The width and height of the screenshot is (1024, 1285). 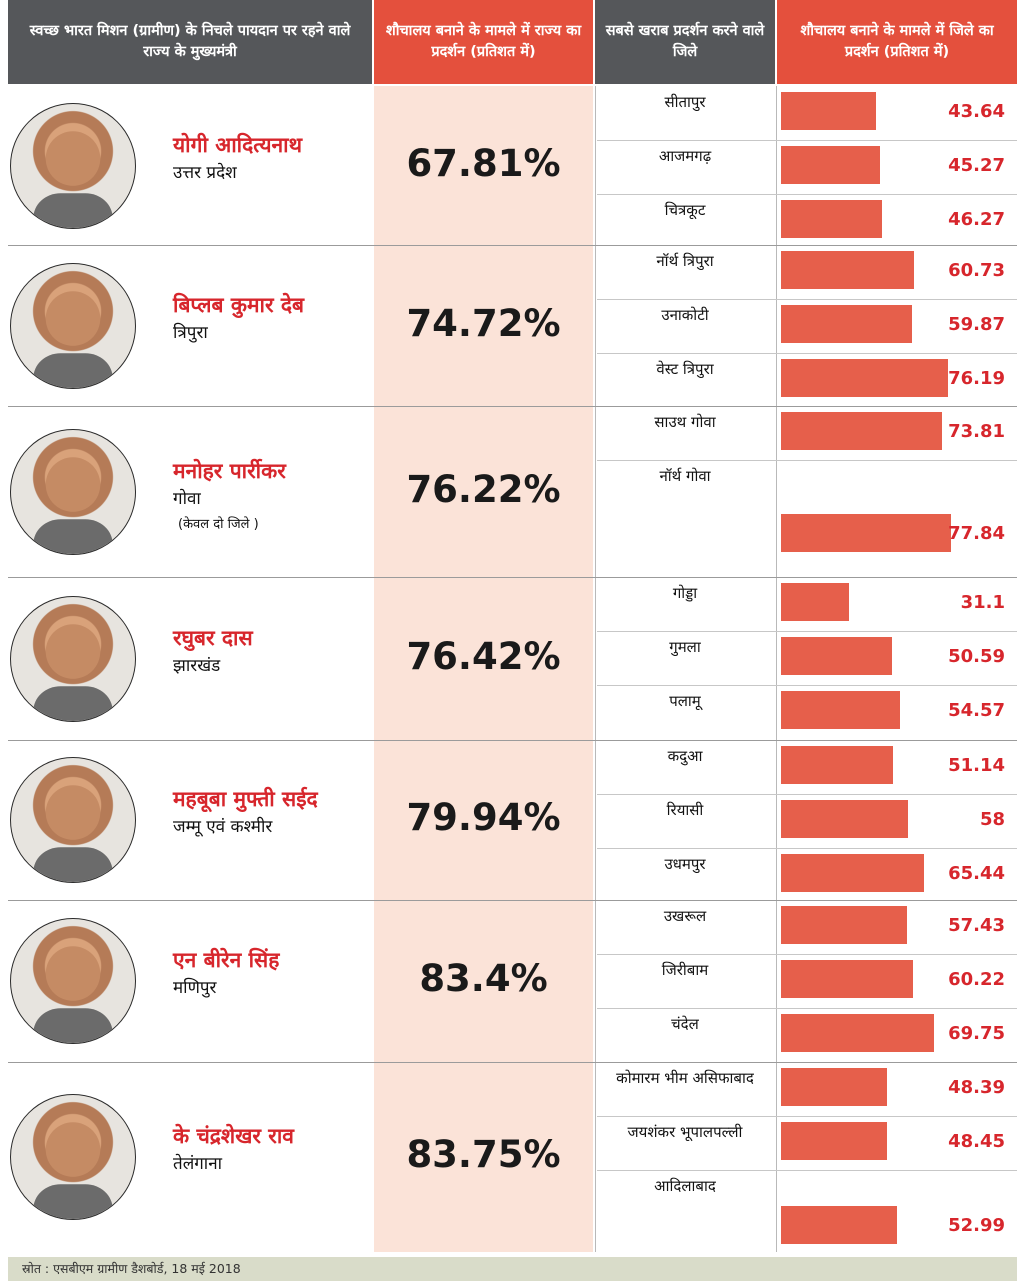 What do you see at coordinates (187, 498) in the screenshot?
I see `cm-state: गोवा` at bounding box center [187, 498].